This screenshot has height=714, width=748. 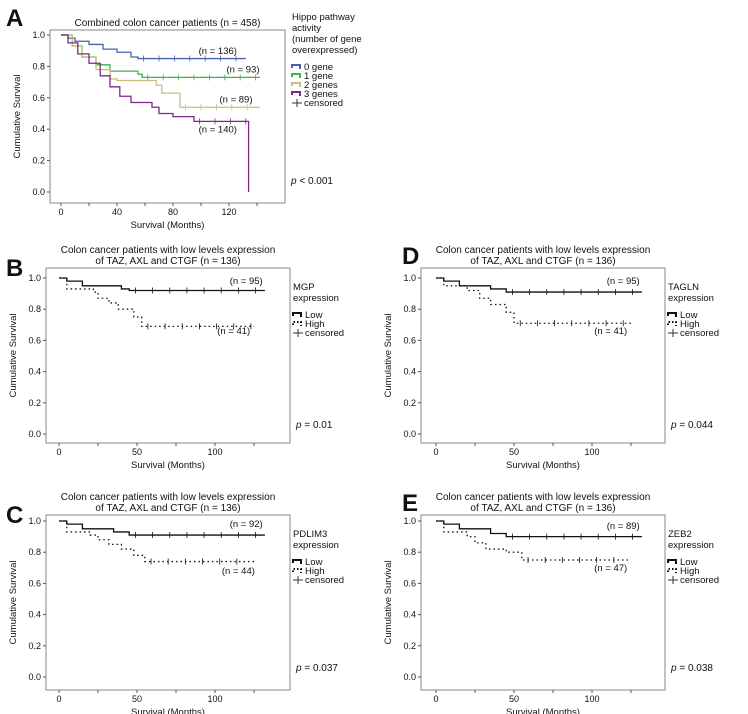 I want to click on n-label: (n = 136), so click(x=218, y=51).